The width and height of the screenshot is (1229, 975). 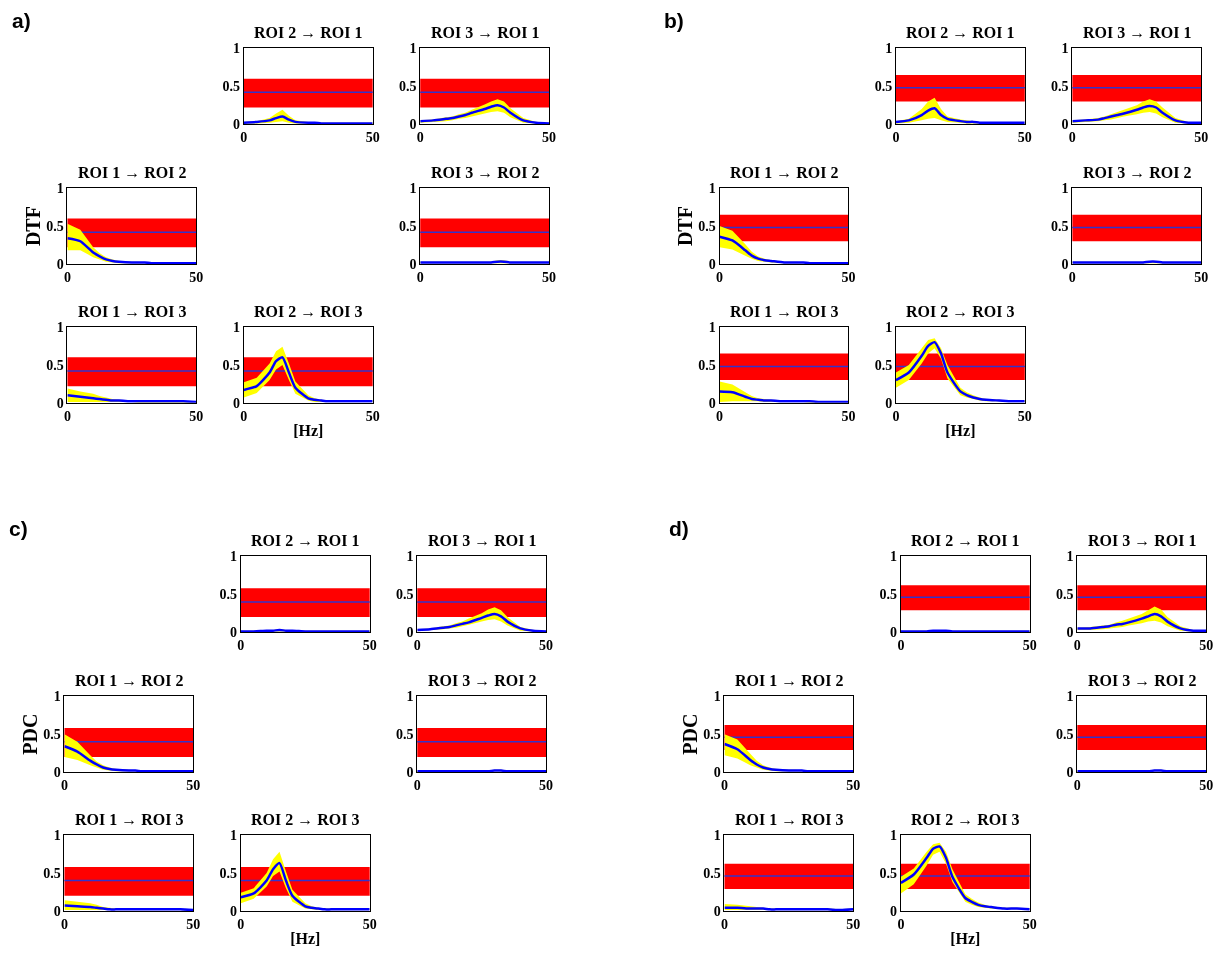 What do you see at coordinates (679, 528) in the screenshot?
I see `text: d)` at bounding box center [679, 528].